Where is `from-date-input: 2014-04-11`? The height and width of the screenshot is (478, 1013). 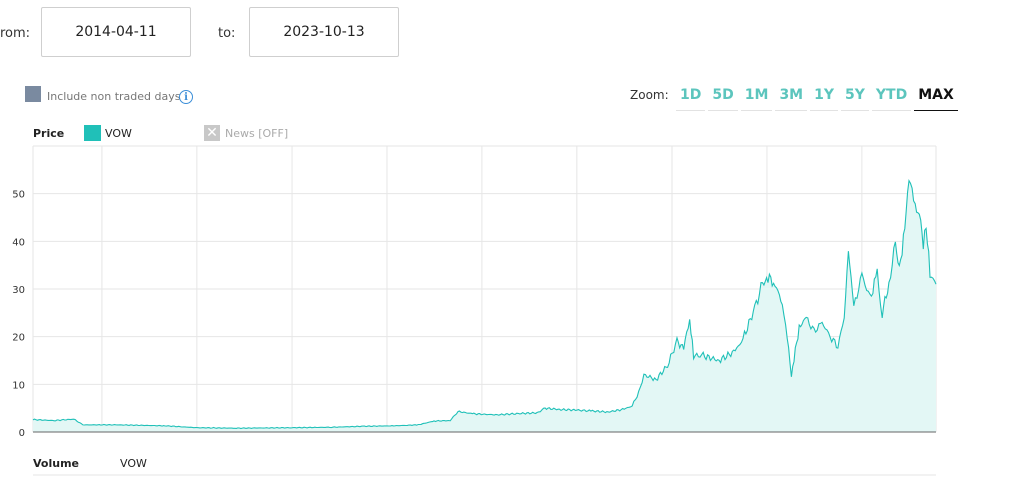
from-date-input: 2014-04-11 is located at coordinates (116, 32).